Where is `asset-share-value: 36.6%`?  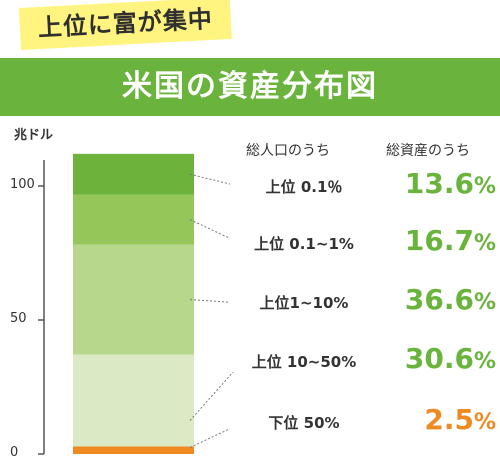 asset-share-value: 36.6% is located at coordinates (440, 299).